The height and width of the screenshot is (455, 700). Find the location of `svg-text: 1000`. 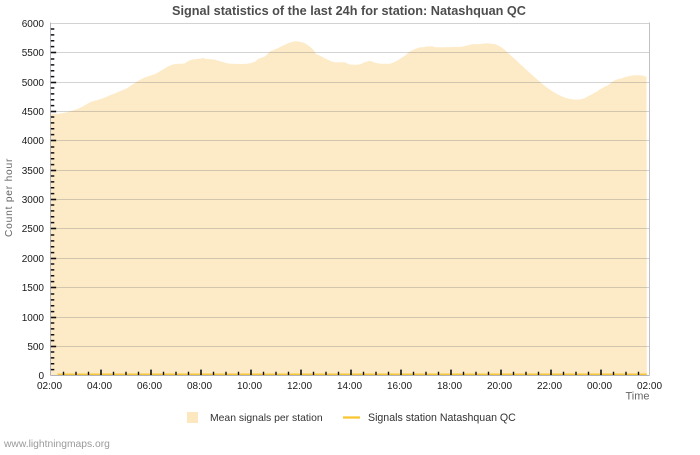

svg-text: 1000 is located at coordinates (33, 318).